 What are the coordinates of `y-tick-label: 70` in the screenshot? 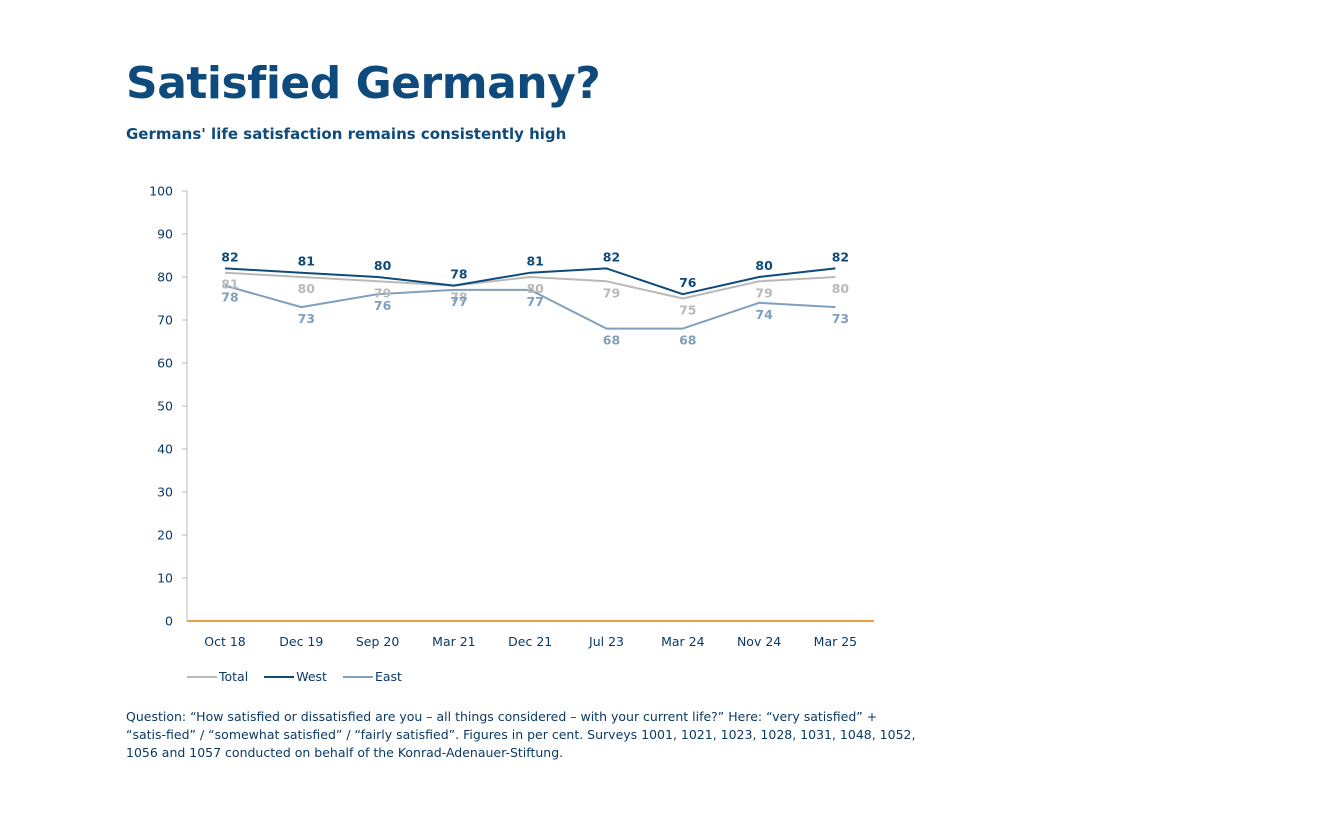 It's located at (165, 320).